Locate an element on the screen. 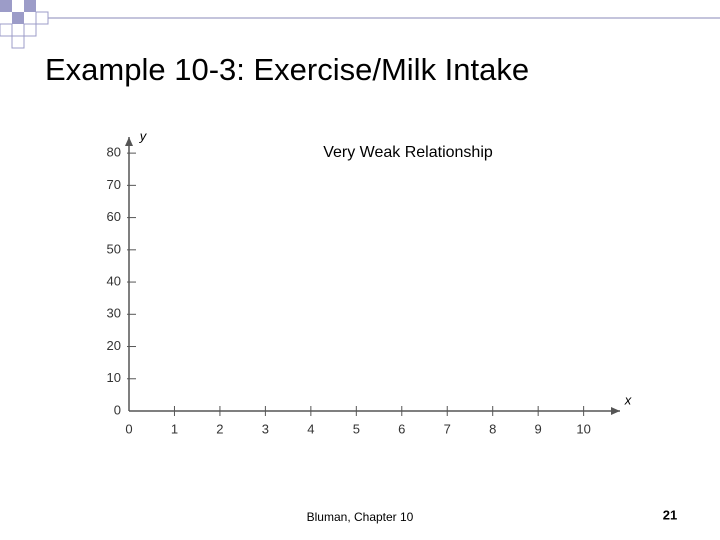  y-tick-label: 30 is located at coordinates (114, 313).